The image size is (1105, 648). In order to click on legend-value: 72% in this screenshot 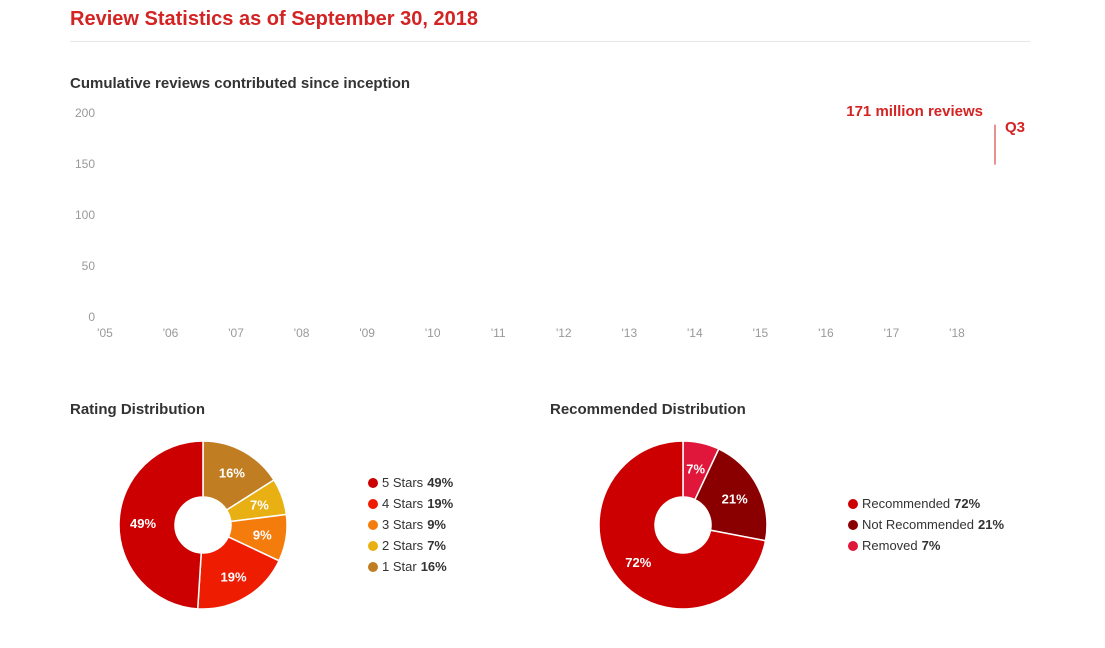, I will do `click(967, 503)`.